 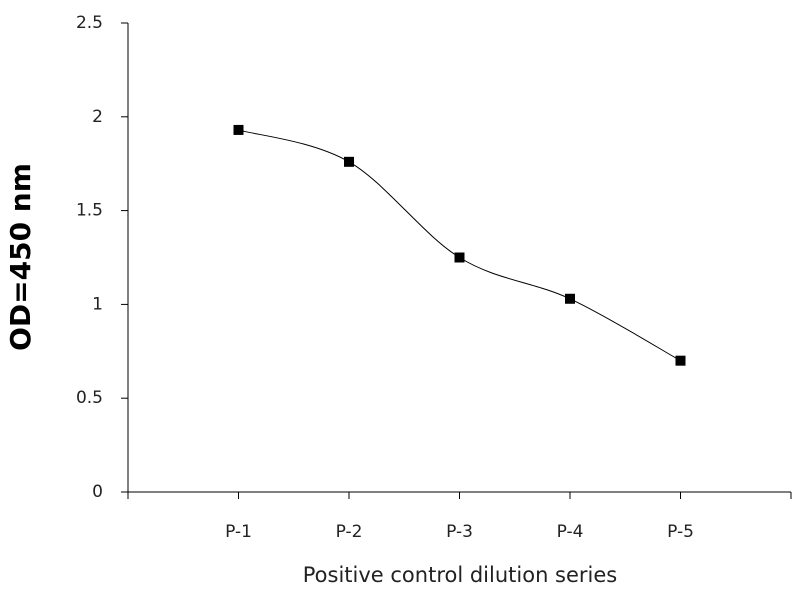 I want to click on x-tick-label: P-3, so click(x=459, y=532).